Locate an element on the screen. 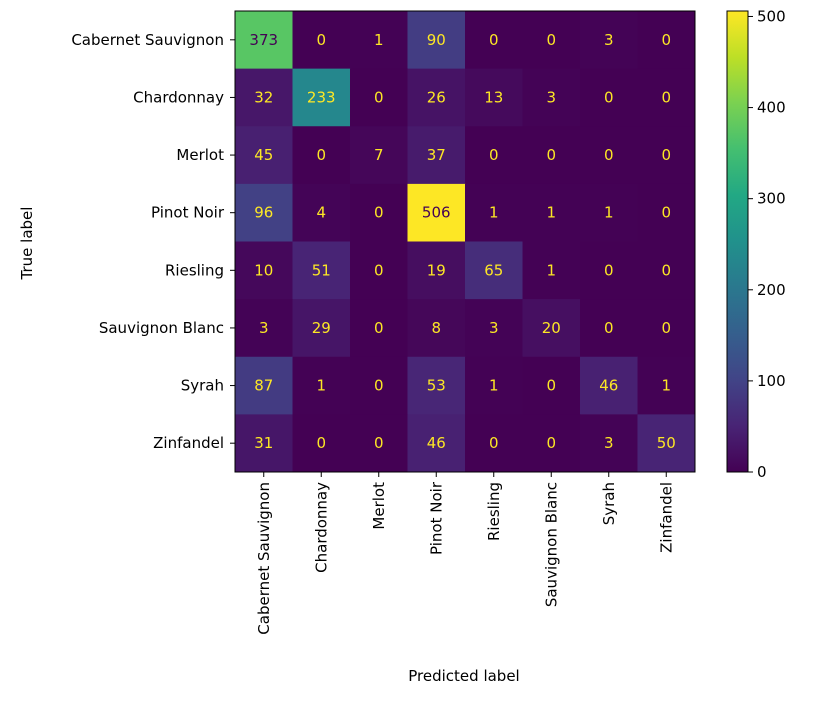  x-tick-label: Sauvignon Blanc is located at coordinates (551, 544).